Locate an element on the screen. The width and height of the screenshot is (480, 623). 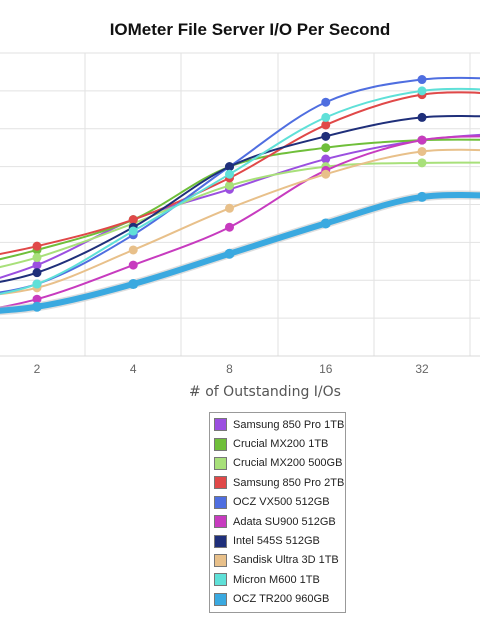
legend-label: Samsung 850 Pro 2TB is located at coordinates (289, 482).